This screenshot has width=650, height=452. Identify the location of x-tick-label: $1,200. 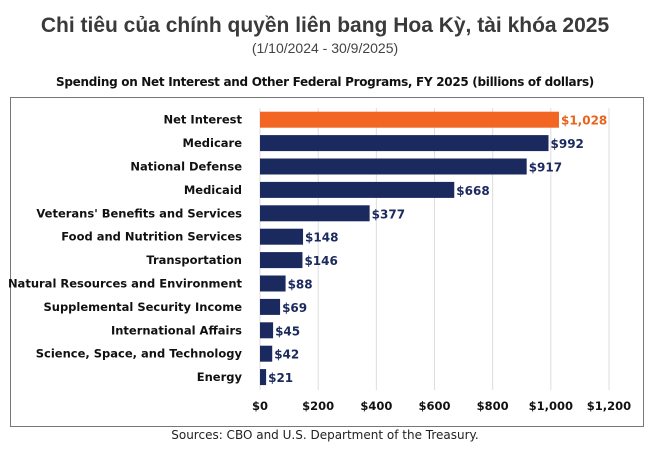
(609, 406).